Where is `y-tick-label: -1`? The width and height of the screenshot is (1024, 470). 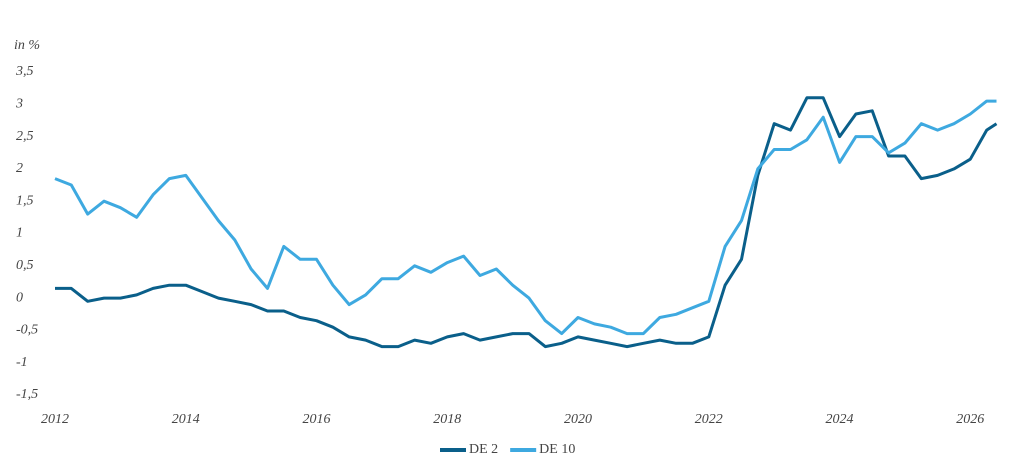 y-tick-label: -1 is located at coordinates (22, 362).